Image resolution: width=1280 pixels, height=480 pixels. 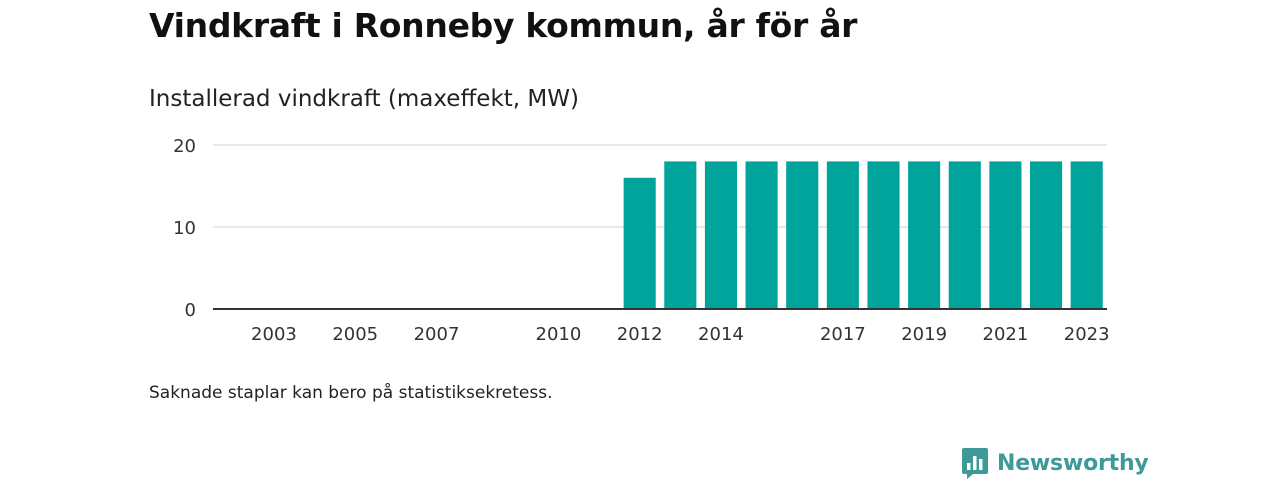 What do you see at coordinates (503, 25) in the screenshot?
I see `chart-title: Vindkraft i Ronneby kommun, år för år` at bounding box center [503, 25].